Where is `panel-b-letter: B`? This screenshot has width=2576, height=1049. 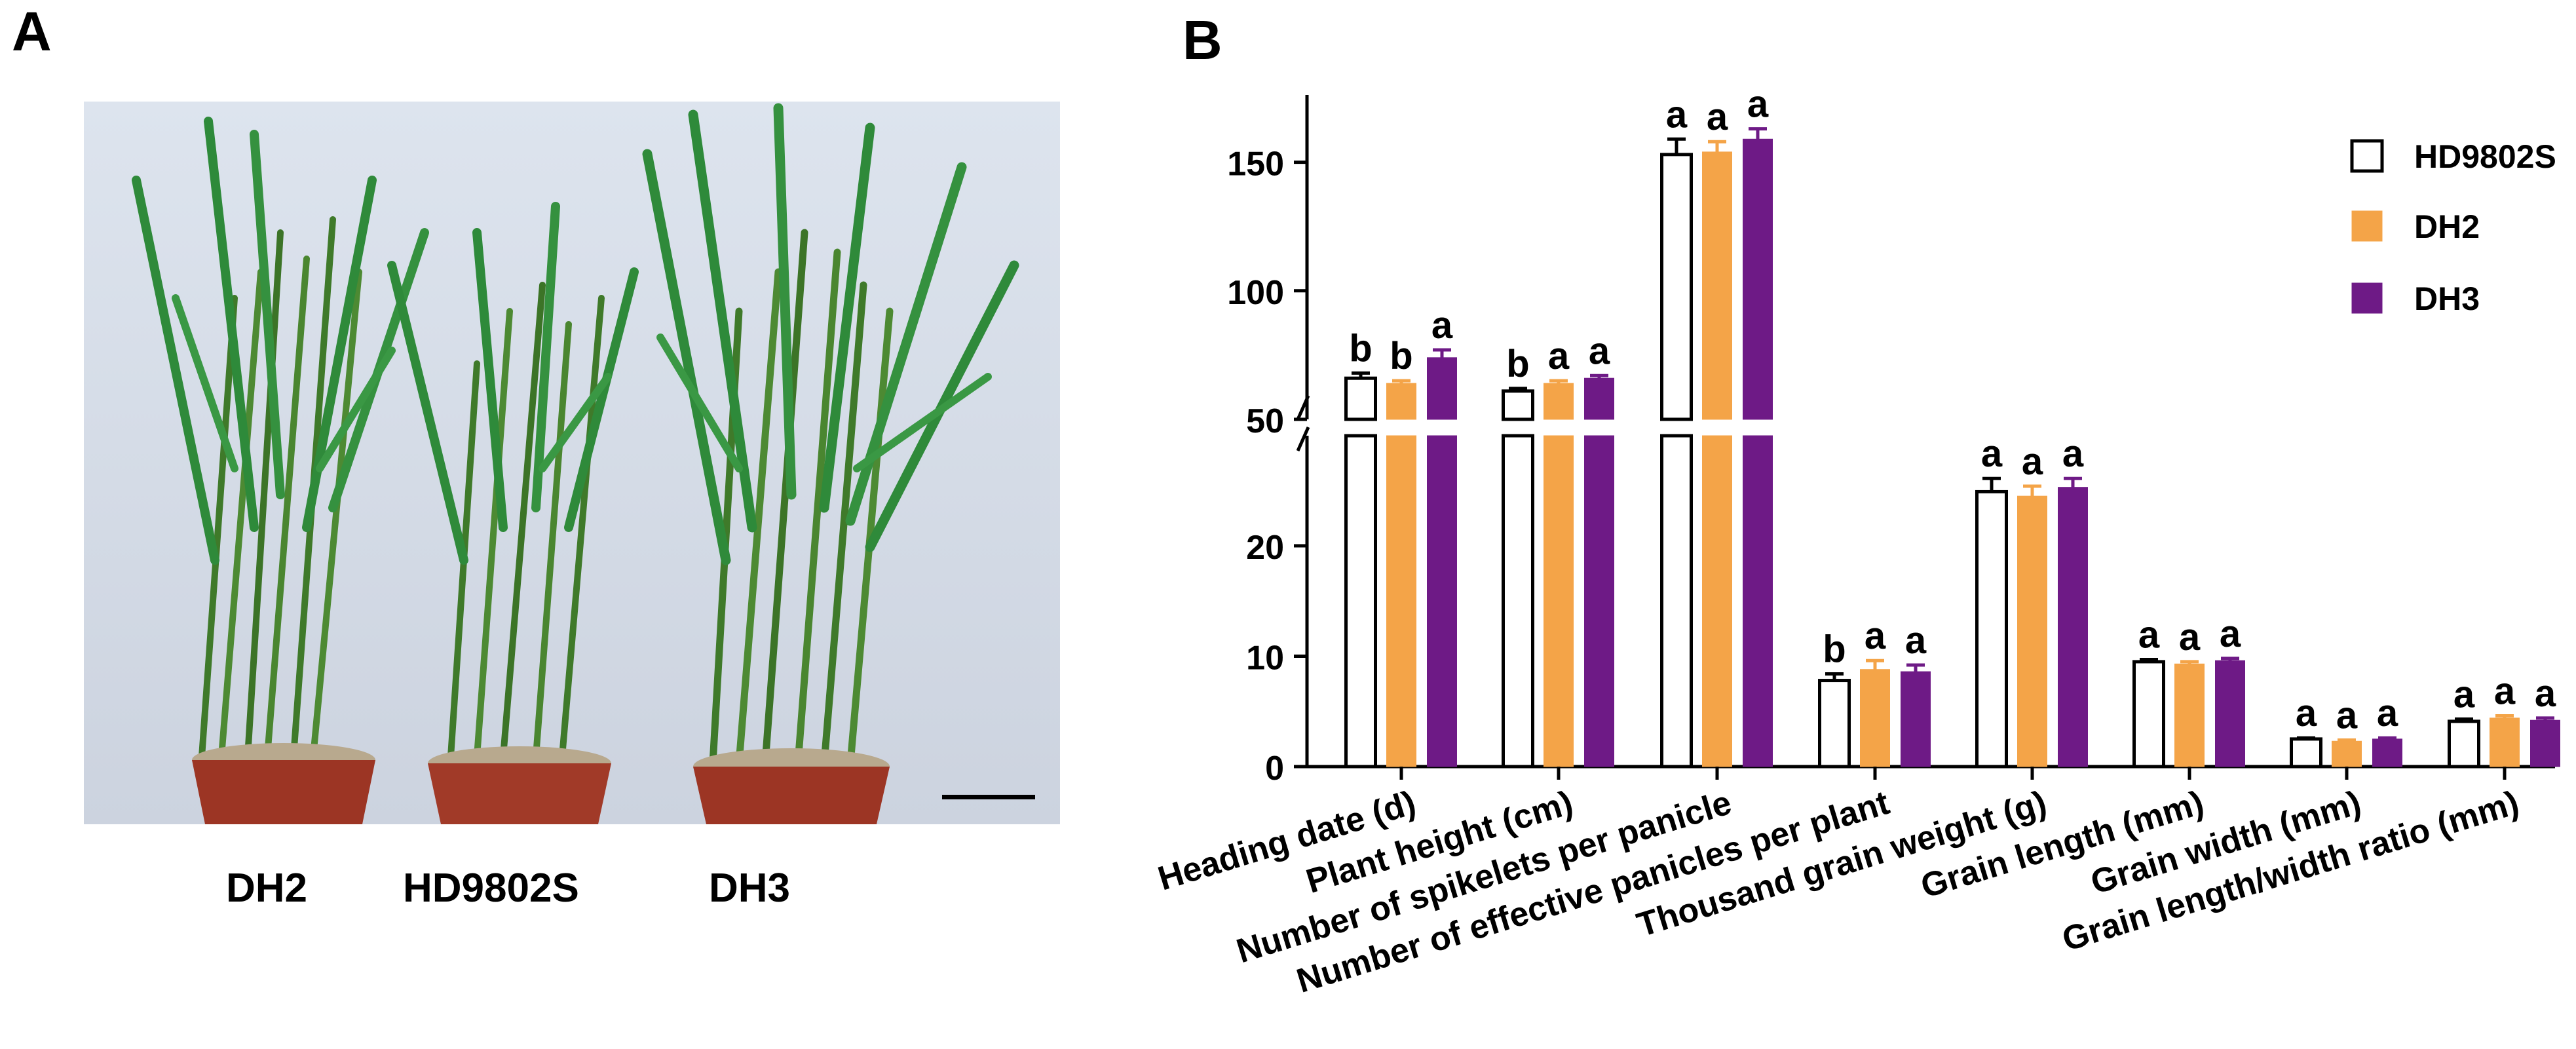 panel-b-letter: B is located at coordinates (1203, 40).